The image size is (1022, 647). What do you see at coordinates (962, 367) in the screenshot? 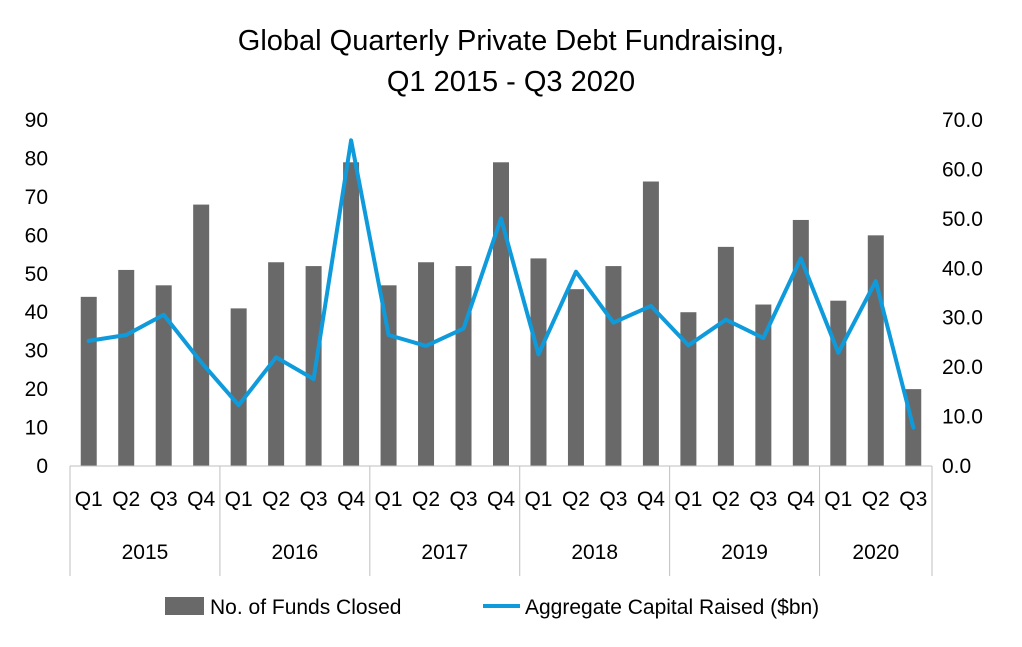
I see `right-axis-tick-label: 20.0` at bounding box center [962, 367].